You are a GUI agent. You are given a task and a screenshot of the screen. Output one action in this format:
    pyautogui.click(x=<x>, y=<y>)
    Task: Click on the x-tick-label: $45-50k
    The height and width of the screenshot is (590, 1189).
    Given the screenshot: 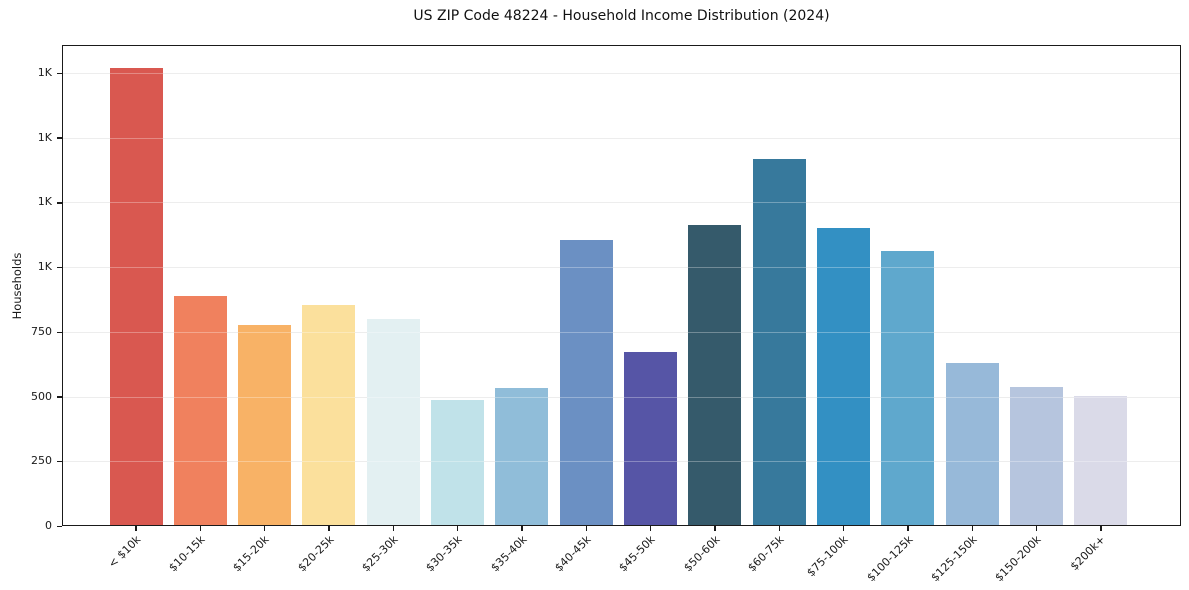 What is the action you would take?
    pyautogui.click(x=637, y=554)
    